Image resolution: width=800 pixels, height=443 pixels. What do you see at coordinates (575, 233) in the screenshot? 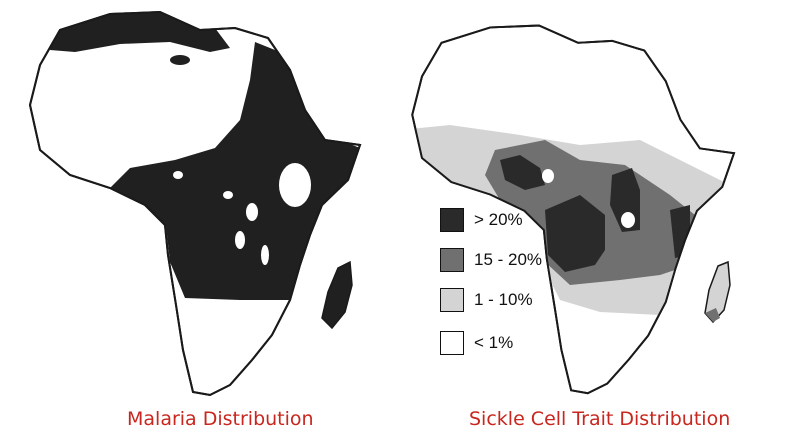
I see `region-gt20-central` at bounding box center [575, 233].